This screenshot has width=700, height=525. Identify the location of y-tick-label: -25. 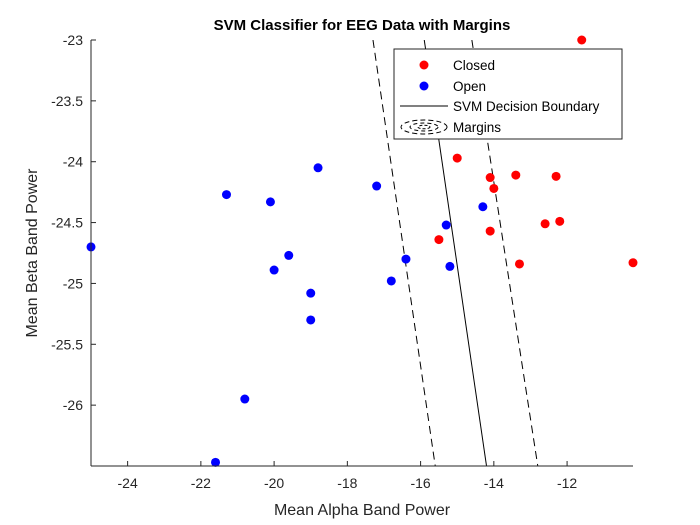
(73, 283).